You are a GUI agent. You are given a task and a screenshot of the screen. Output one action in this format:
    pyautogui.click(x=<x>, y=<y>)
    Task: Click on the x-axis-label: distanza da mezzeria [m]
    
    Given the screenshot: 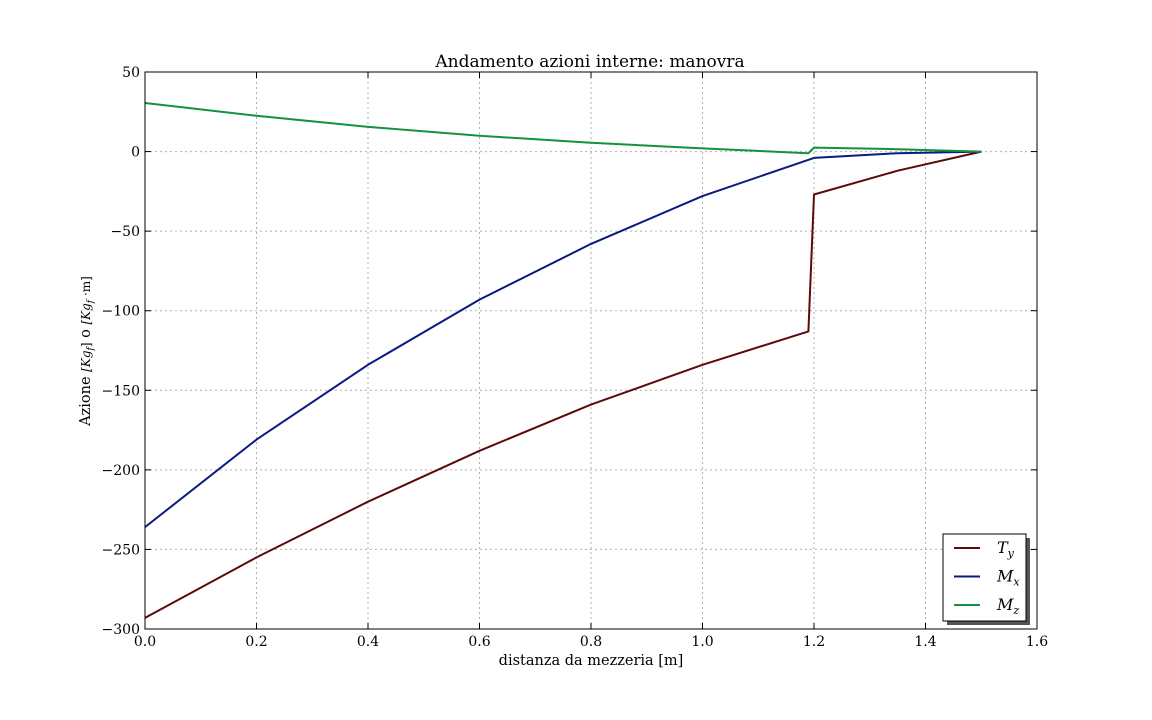 What is the action you would take?
    pyautogui.click(x=591, y=661)
    